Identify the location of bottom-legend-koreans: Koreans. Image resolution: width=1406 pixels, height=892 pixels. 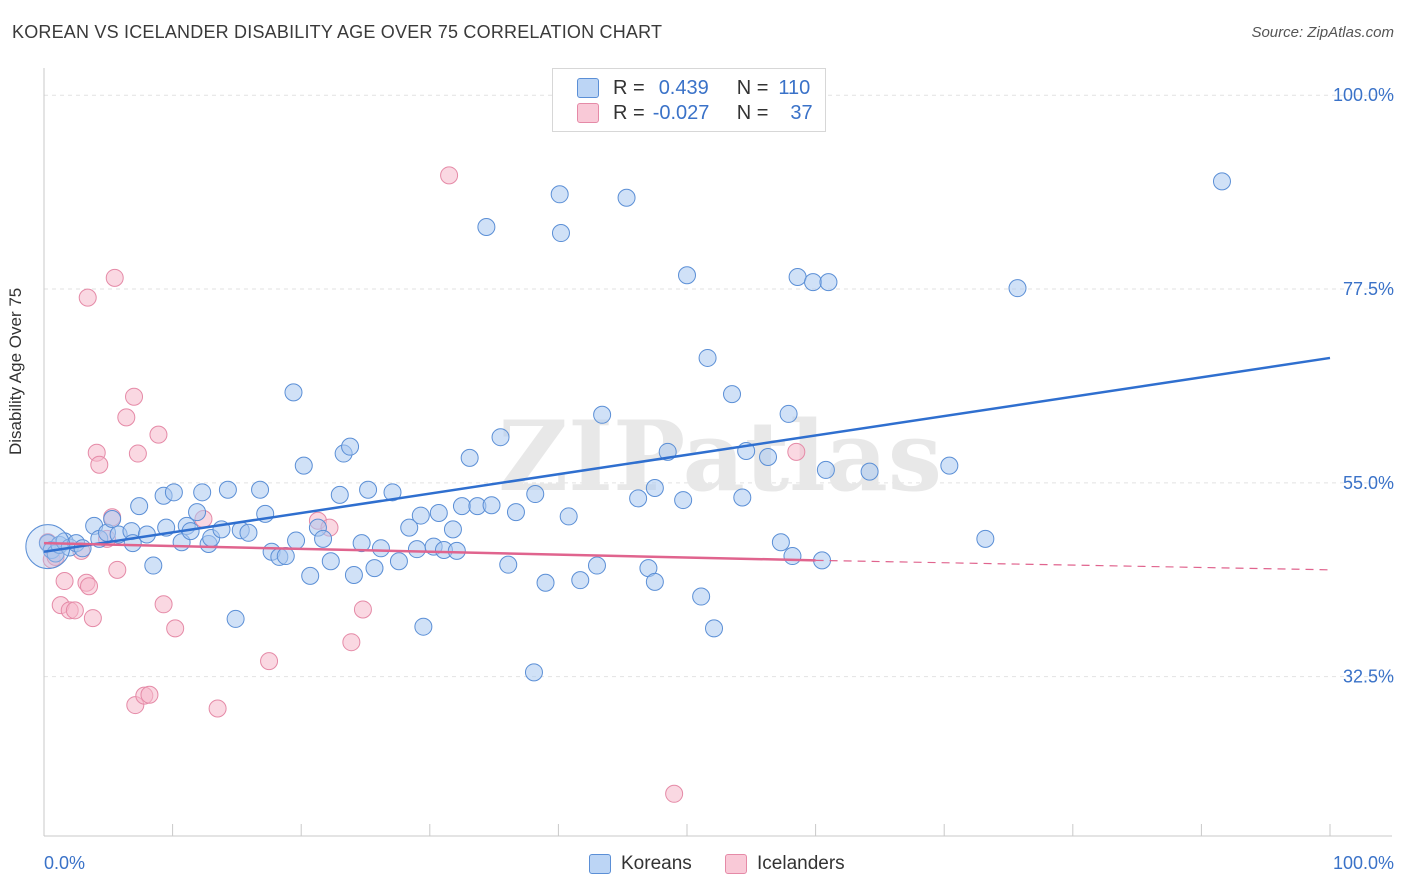
(640, 864).